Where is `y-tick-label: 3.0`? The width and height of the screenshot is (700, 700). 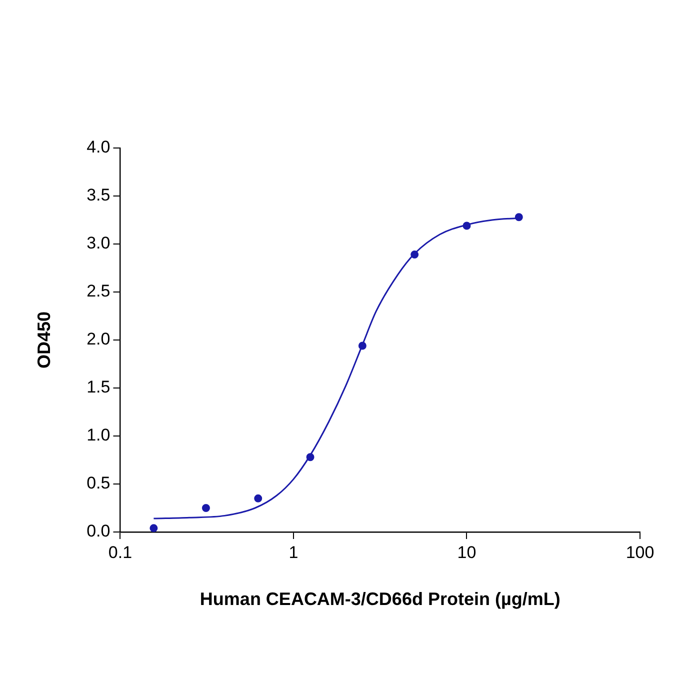 y-tick-label: 3.0 is located at coordinates (98, 243).